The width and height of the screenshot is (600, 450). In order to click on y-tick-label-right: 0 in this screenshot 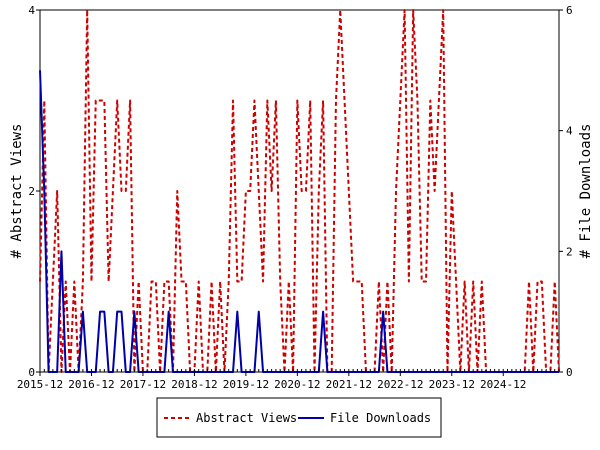, I will do `click(569, 372)`.